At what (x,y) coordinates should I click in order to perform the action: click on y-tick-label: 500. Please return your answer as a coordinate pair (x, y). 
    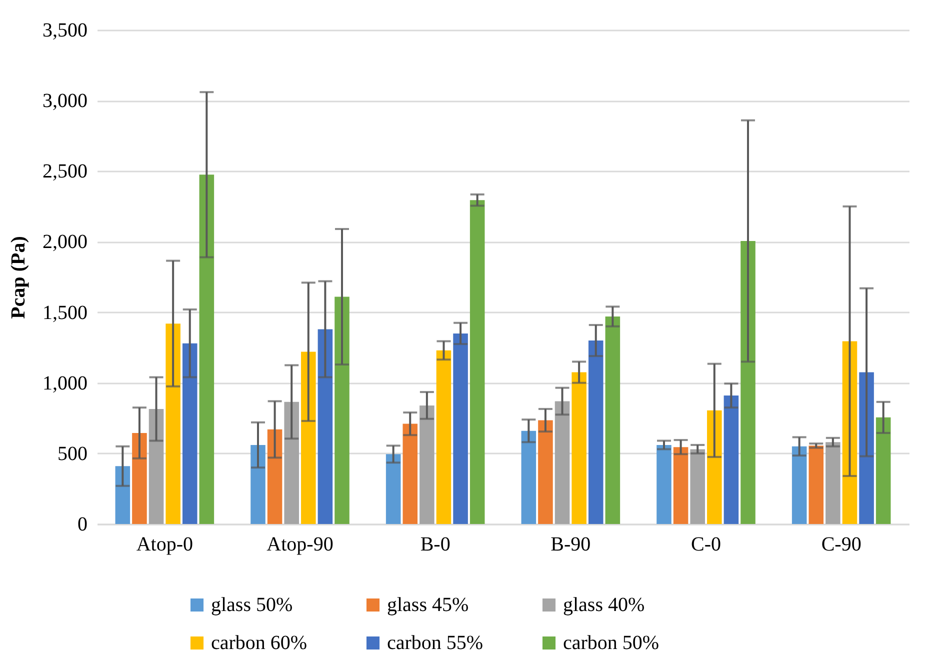
    Looking at the image, I should click on (73, 453).